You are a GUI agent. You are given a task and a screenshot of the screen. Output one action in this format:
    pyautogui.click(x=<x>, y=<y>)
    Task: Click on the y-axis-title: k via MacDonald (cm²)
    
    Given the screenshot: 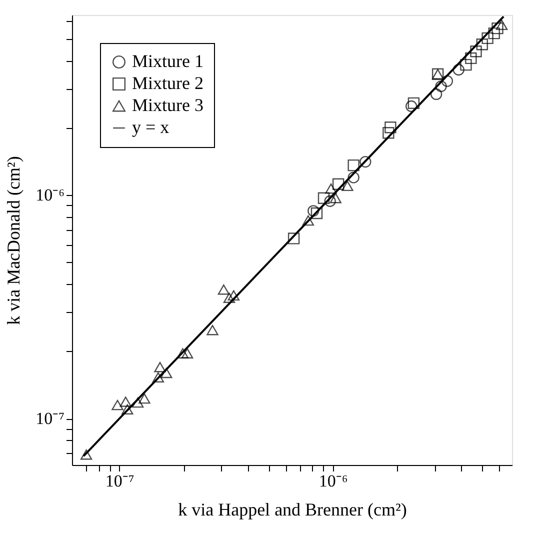 What is the action you would take?
    pyautogui.click(x=14, y=240)
    